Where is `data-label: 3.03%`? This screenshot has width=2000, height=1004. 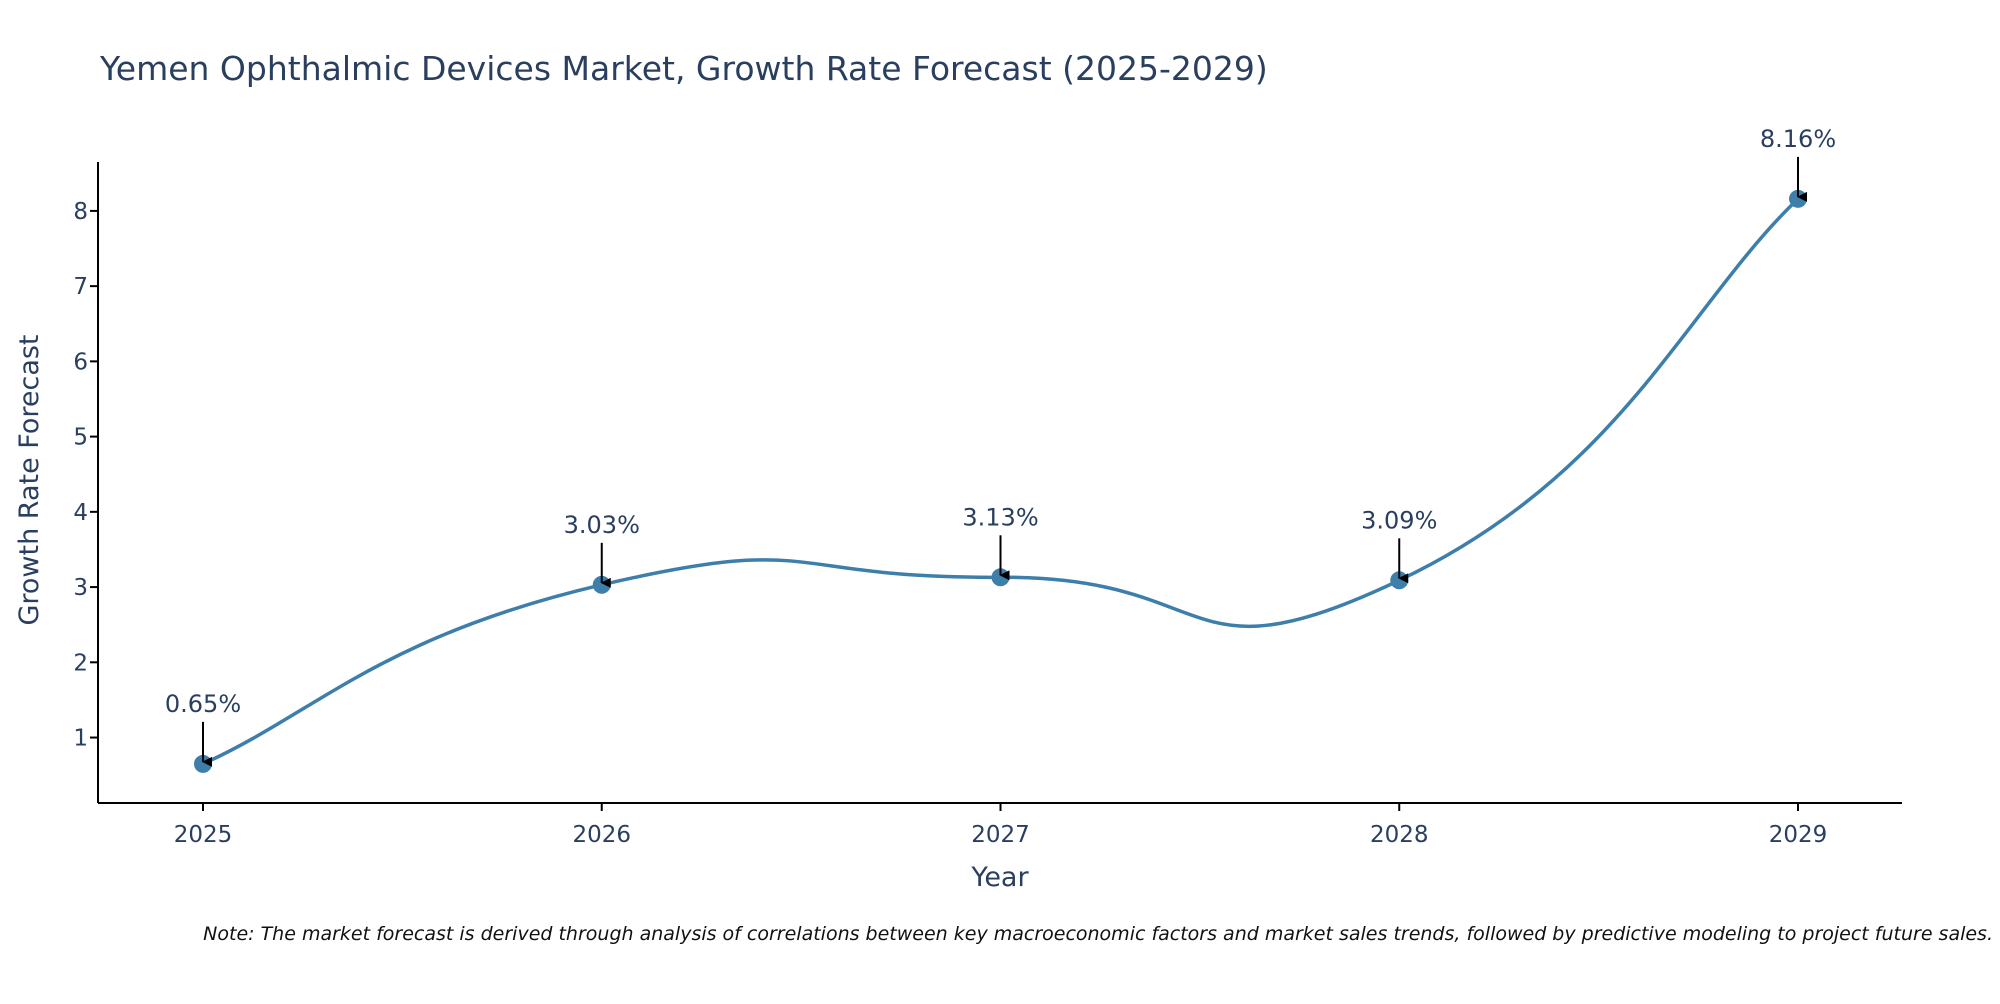
data-label: 3.03% is located at coordinates (602, 525).